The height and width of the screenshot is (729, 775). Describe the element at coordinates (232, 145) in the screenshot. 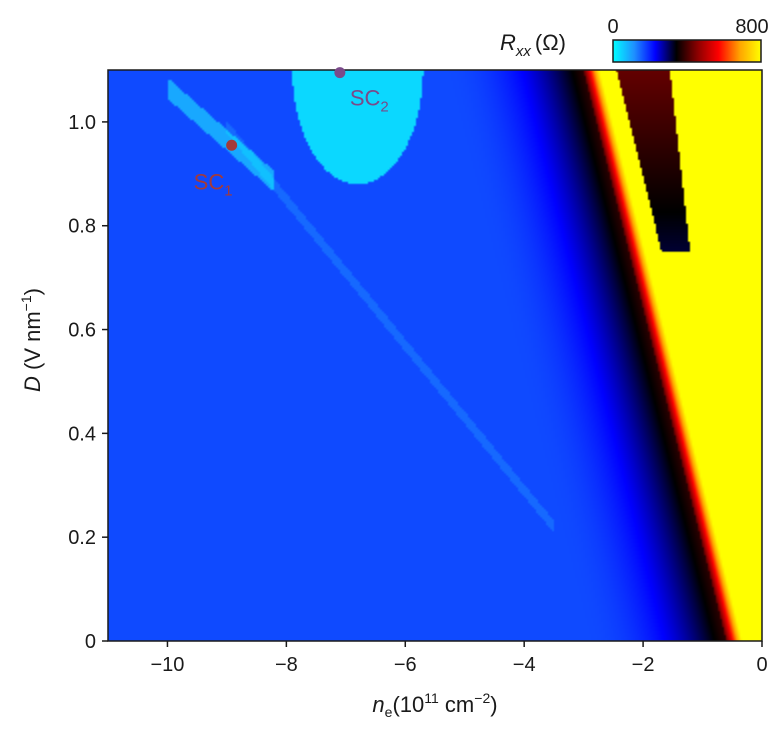

I see `sc1-marker` at that location.